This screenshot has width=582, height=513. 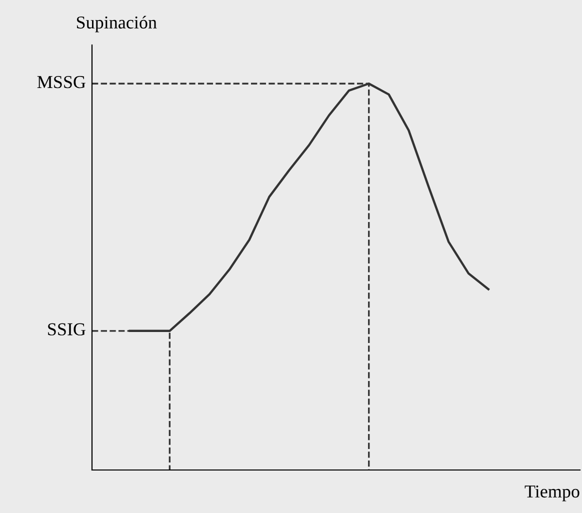 What do you see at coordinates (552, 493) in the screenshot?
I see `x-axis-title: Tiempo` at bounding box center [552, 493].